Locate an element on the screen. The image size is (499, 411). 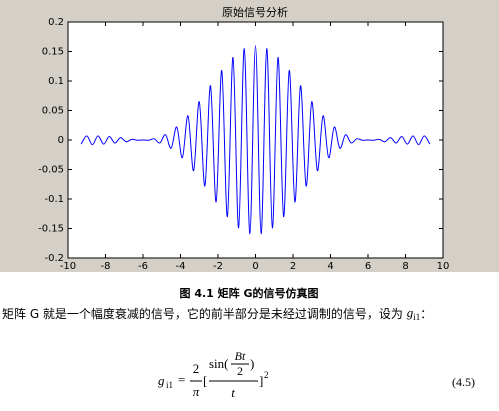
eq-power: 2 is located at coordinates (266, 375).